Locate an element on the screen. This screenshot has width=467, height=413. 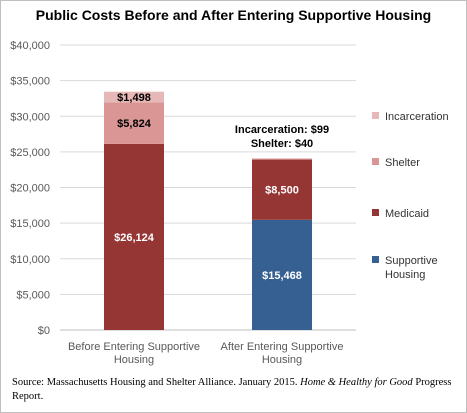
data-label: $15,468 is located at coordinates (282, 276).